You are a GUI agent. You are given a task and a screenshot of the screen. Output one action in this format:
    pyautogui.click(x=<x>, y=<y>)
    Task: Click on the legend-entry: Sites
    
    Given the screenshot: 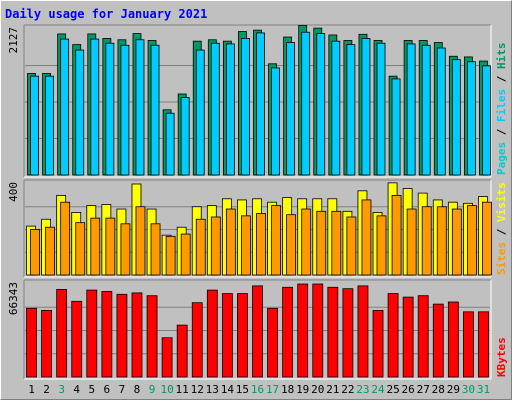 What is the action you would take?
    pyautogui.click(x=501, y=258)
    